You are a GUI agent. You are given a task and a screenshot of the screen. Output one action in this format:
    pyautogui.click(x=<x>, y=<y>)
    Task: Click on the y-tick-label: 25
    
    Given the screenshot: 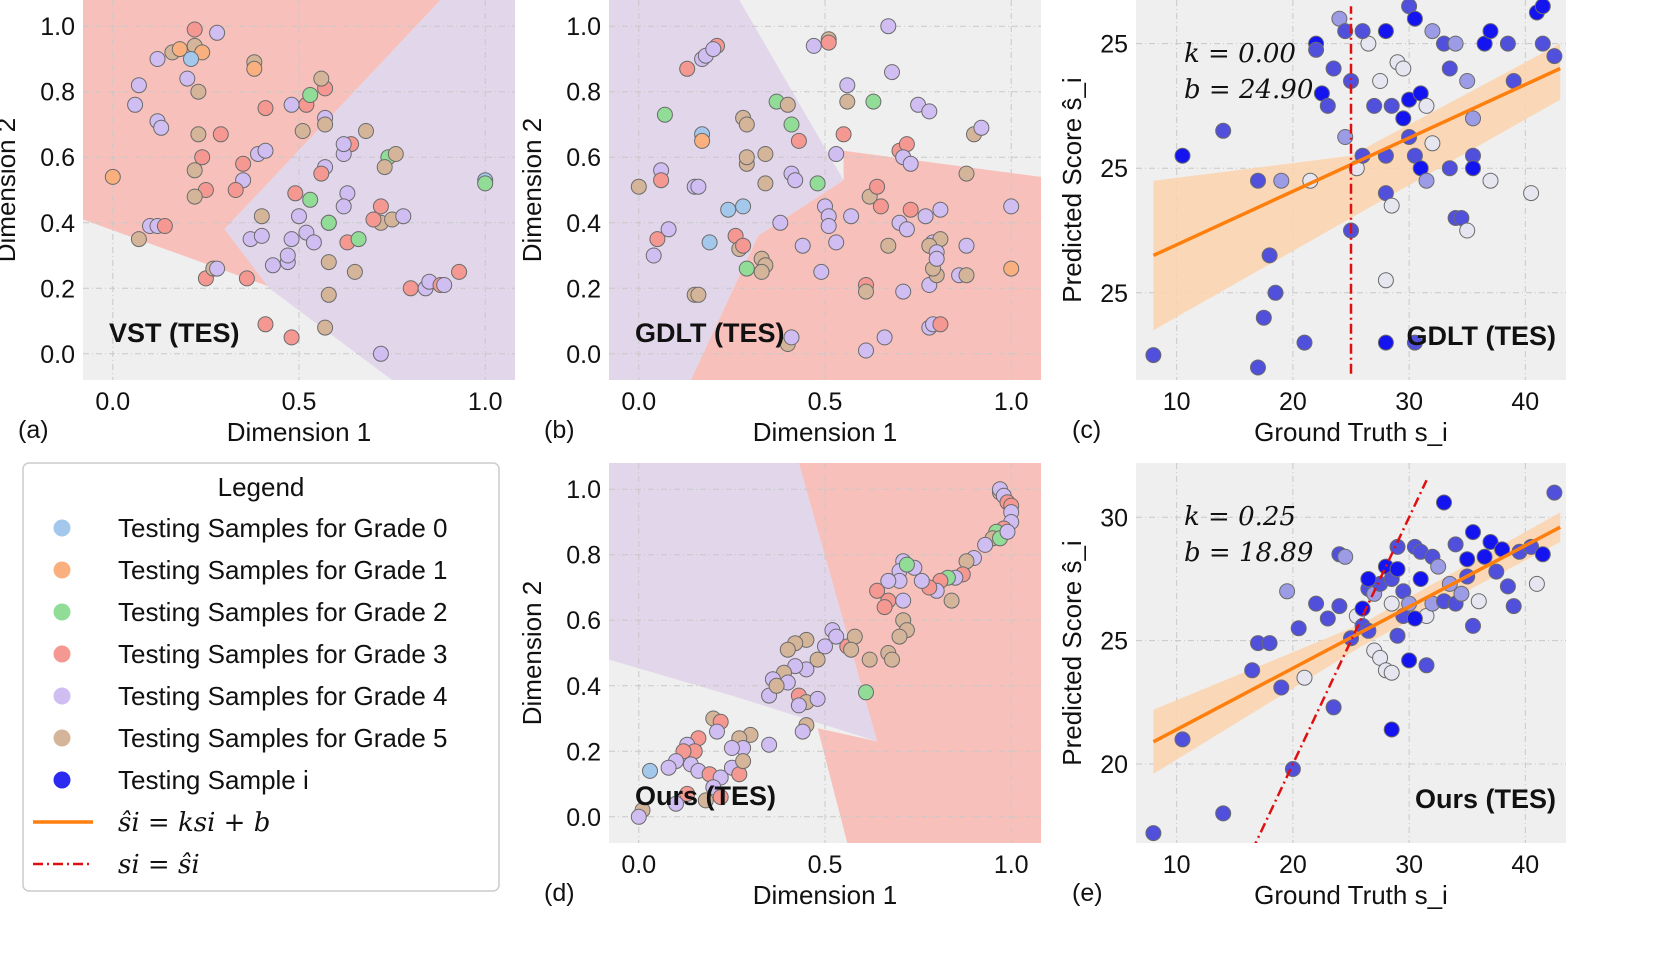 What is the action you would take?
    pyautogui.click(x=1114, y=642)
    